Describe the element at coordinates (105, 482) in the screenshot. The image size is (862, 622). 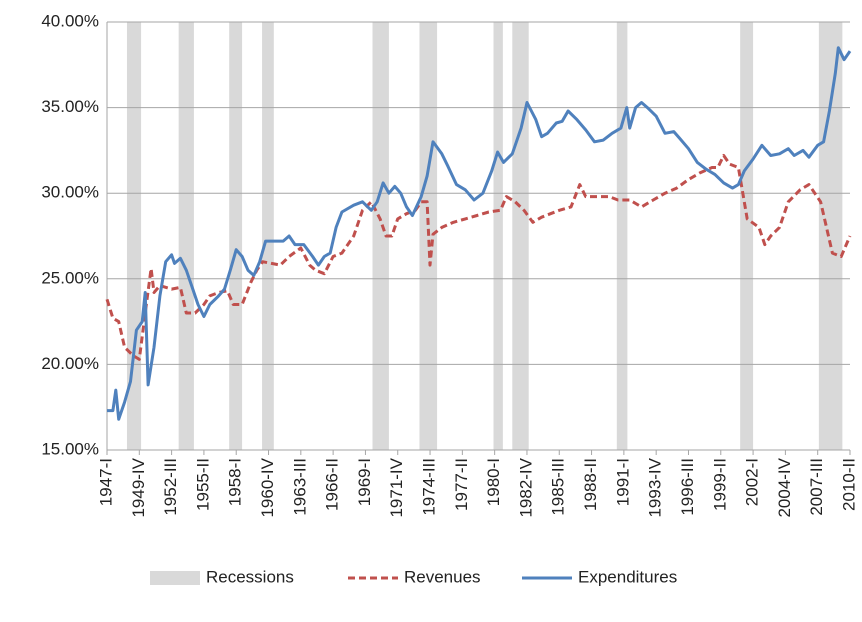
I see `x-tick-label: 1947-I` at that location.